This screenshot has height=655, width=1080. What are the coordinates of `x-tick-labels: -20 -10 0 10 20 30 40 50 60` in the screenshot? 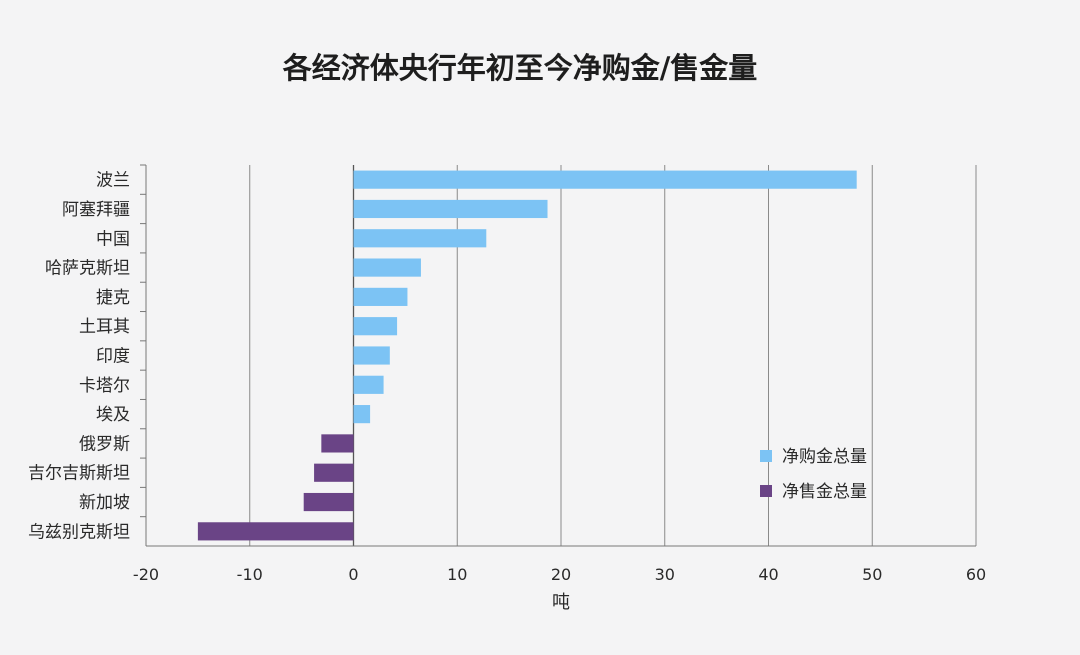 It's located at (559, 574).